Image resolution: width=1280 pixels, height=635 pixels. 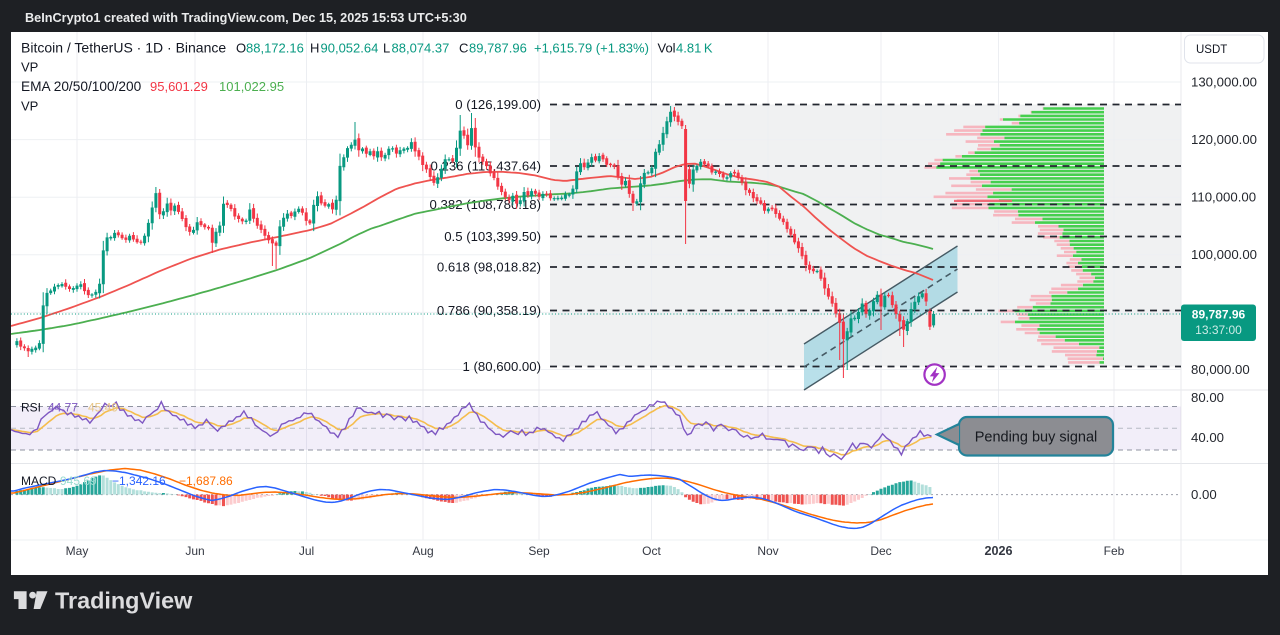 I want to click on svg-text: 130,000.00, so click(x=1224, y=81).